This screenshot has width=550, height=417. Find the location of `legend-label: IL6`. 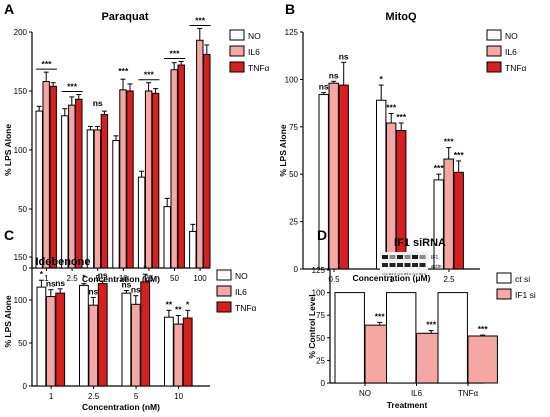

legend-label: IL6 is located at coordinates (241, 292).